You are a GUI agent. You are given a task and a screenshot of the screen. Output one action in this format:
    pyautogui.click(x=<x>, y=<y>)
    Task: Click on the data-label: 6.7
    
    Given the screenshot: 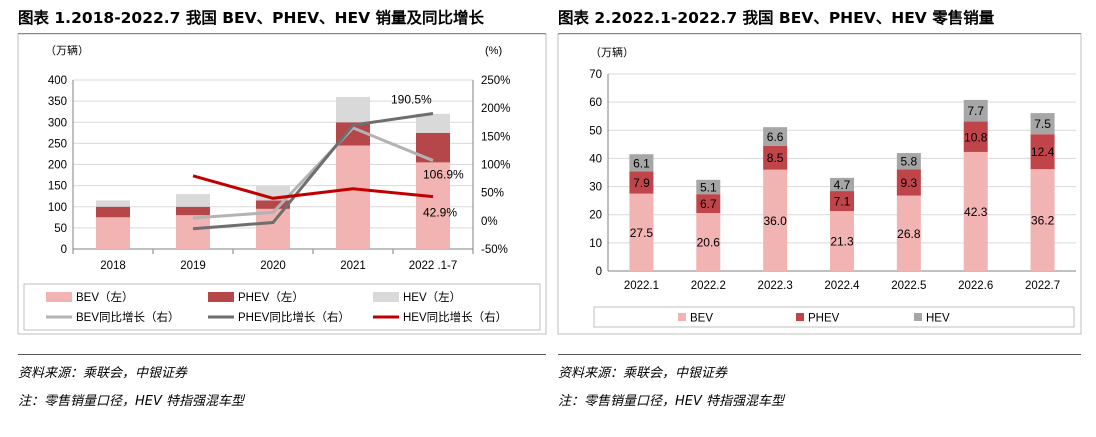 What is the action you would take?
    pyautogui.click(x=708, y=204)
    